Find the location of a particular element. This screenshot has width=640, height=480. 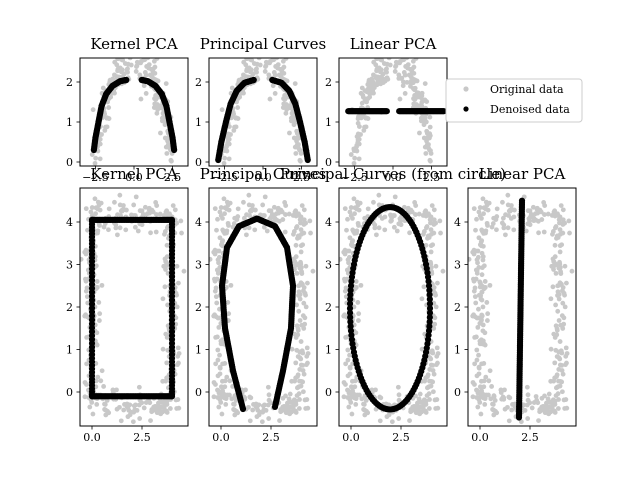

subplot-3: −2.5 0.0 2.5 0 1 2 Linear PCA is located at coordinates (386, 109).